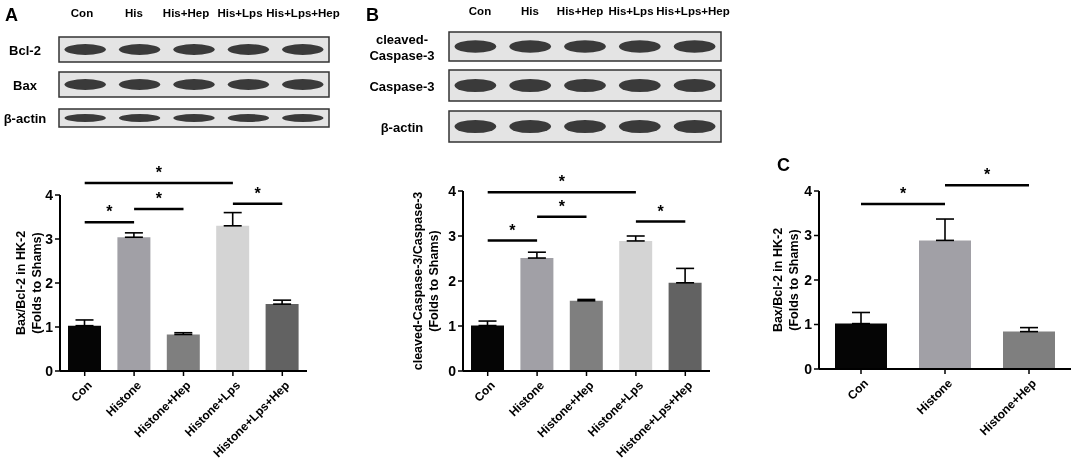 Image resolution: width=1074 pixels, height=473 pixels. What do you see at coordinates (11, 15) in the screenshot?
I see `text: A` at bounding box center [11, 15].